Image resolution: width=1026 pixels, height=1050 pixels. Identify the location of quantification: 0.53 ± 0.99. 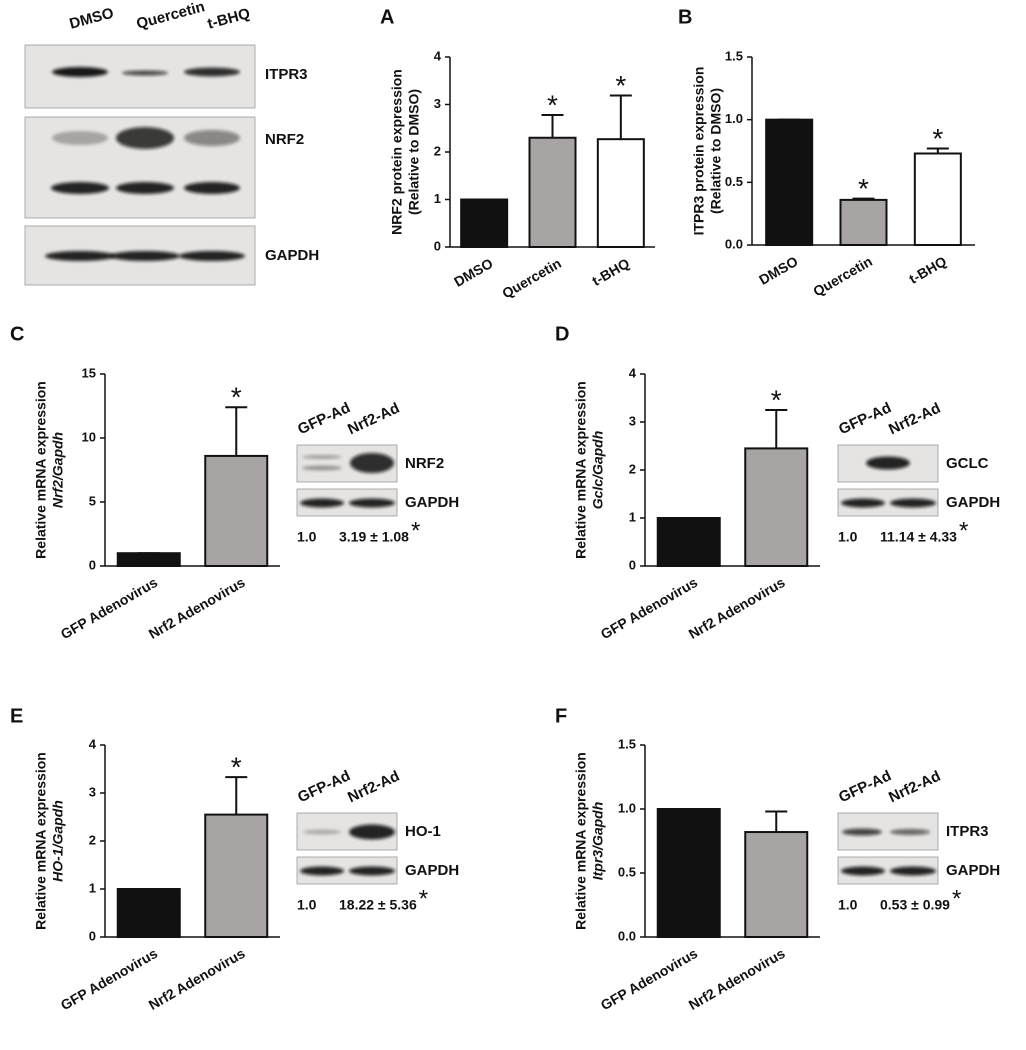
(915, 905).